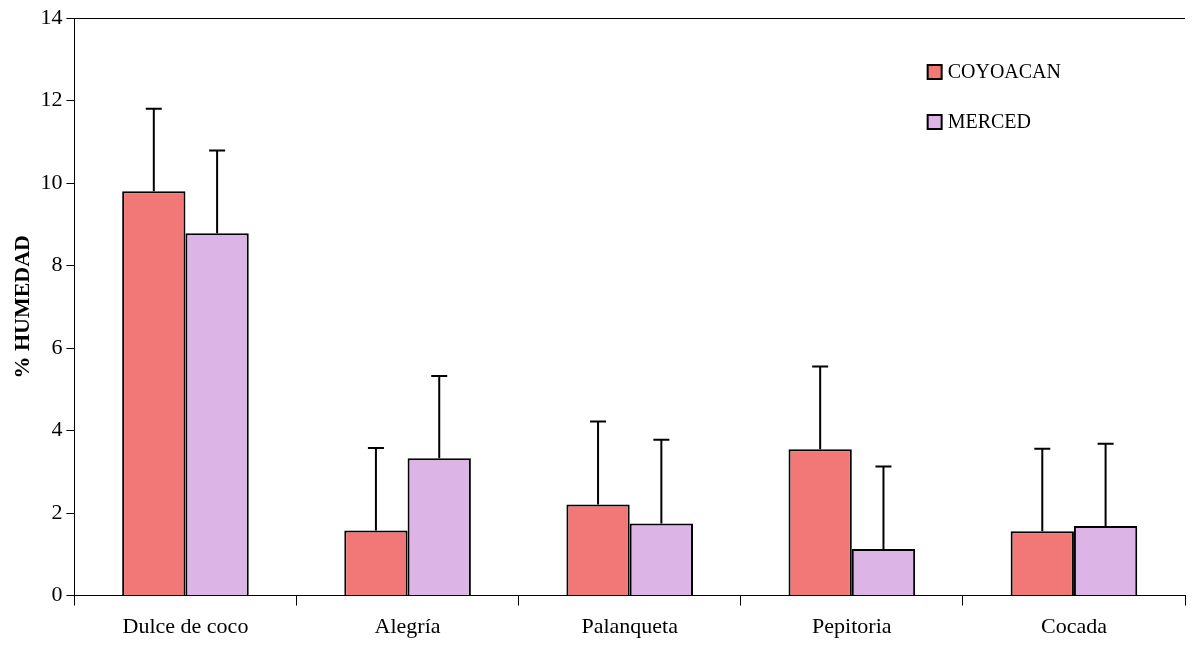 This screenshot has width=1195, height=648. What do you see at coordinates (57, 346) in the screenshot?
I see `y-tick-label: 6` at bounding box center [57, 346].